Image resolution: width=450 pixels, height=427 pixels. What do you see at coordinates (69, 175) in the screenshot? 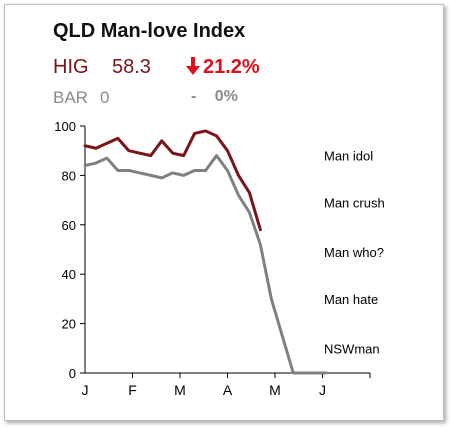
I see `y-tick-label: 80` at bounding box center [69, 175].